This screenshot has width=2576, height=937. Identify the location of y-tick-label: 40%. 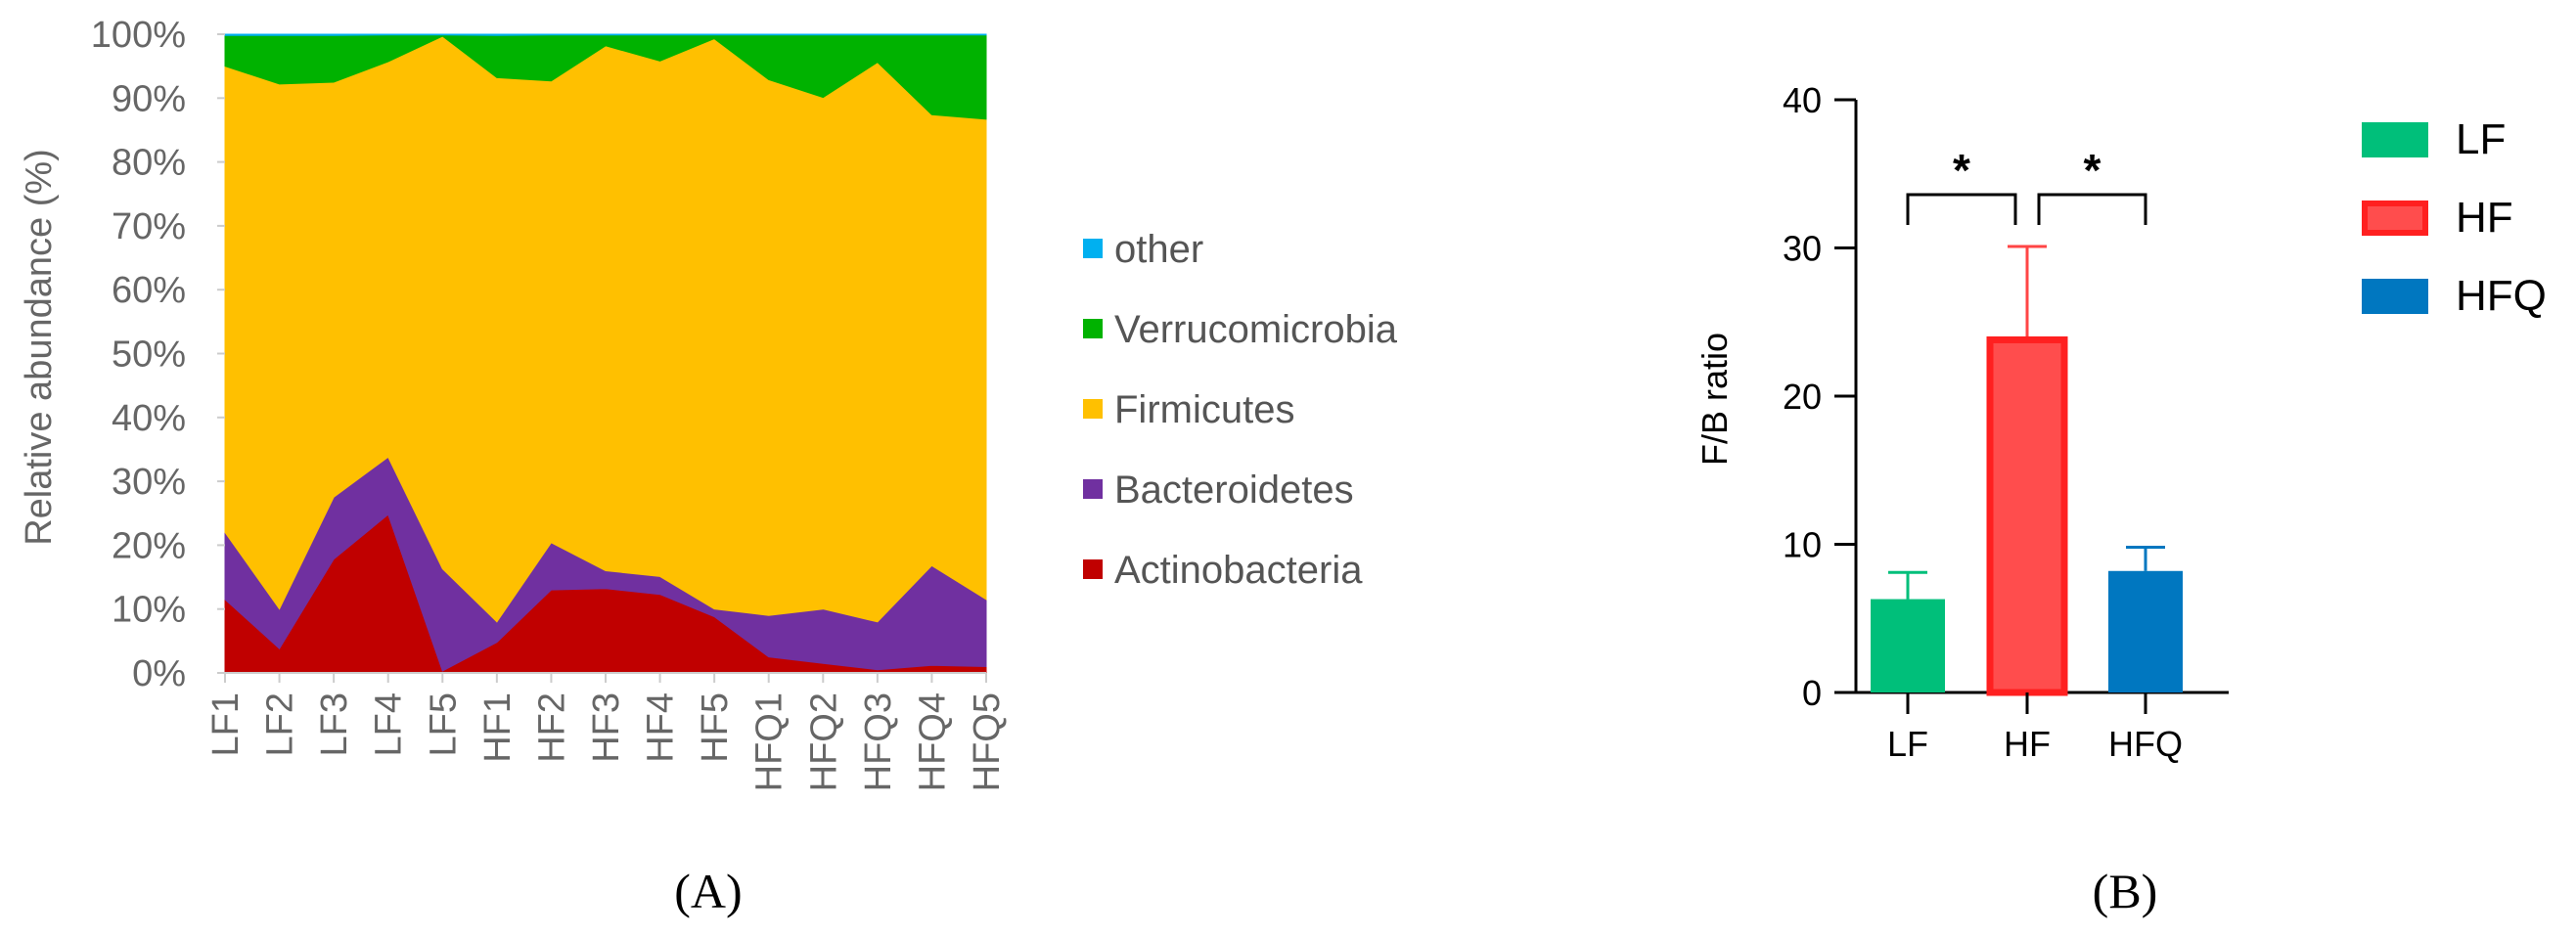
(149, 418).